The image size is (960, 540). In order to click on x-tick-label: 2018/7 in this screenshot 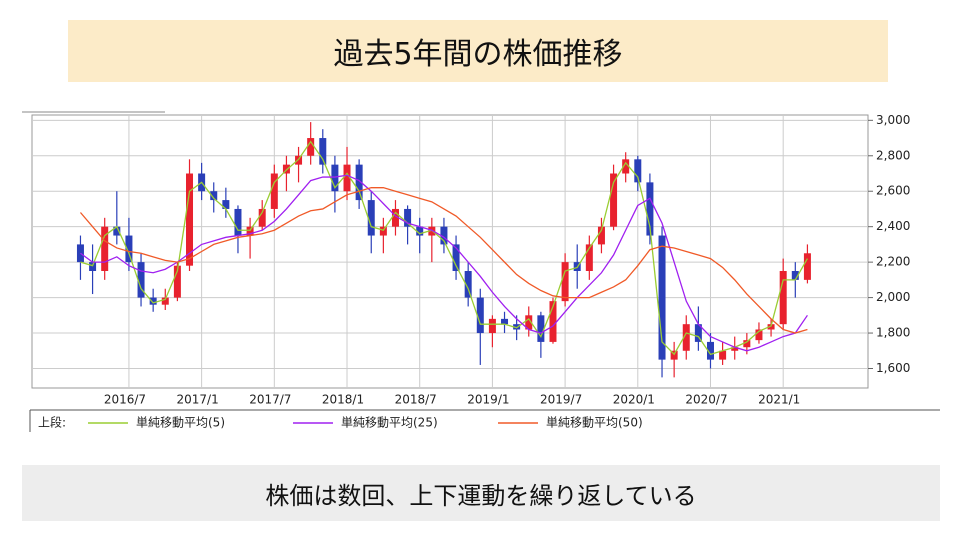, I will do `click(416, 400)`.